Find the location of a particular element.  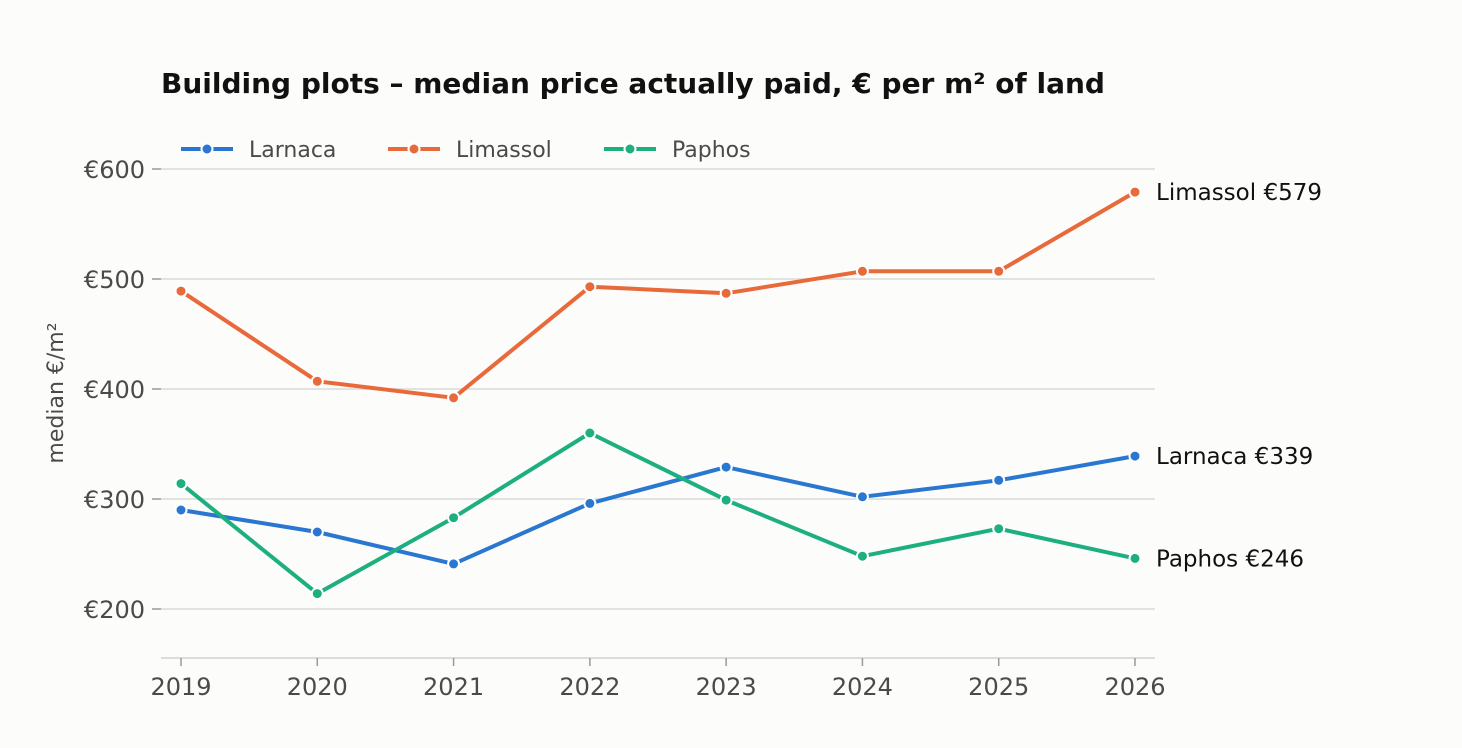

legend-marker-paphos is located at coordinates (630, 149).